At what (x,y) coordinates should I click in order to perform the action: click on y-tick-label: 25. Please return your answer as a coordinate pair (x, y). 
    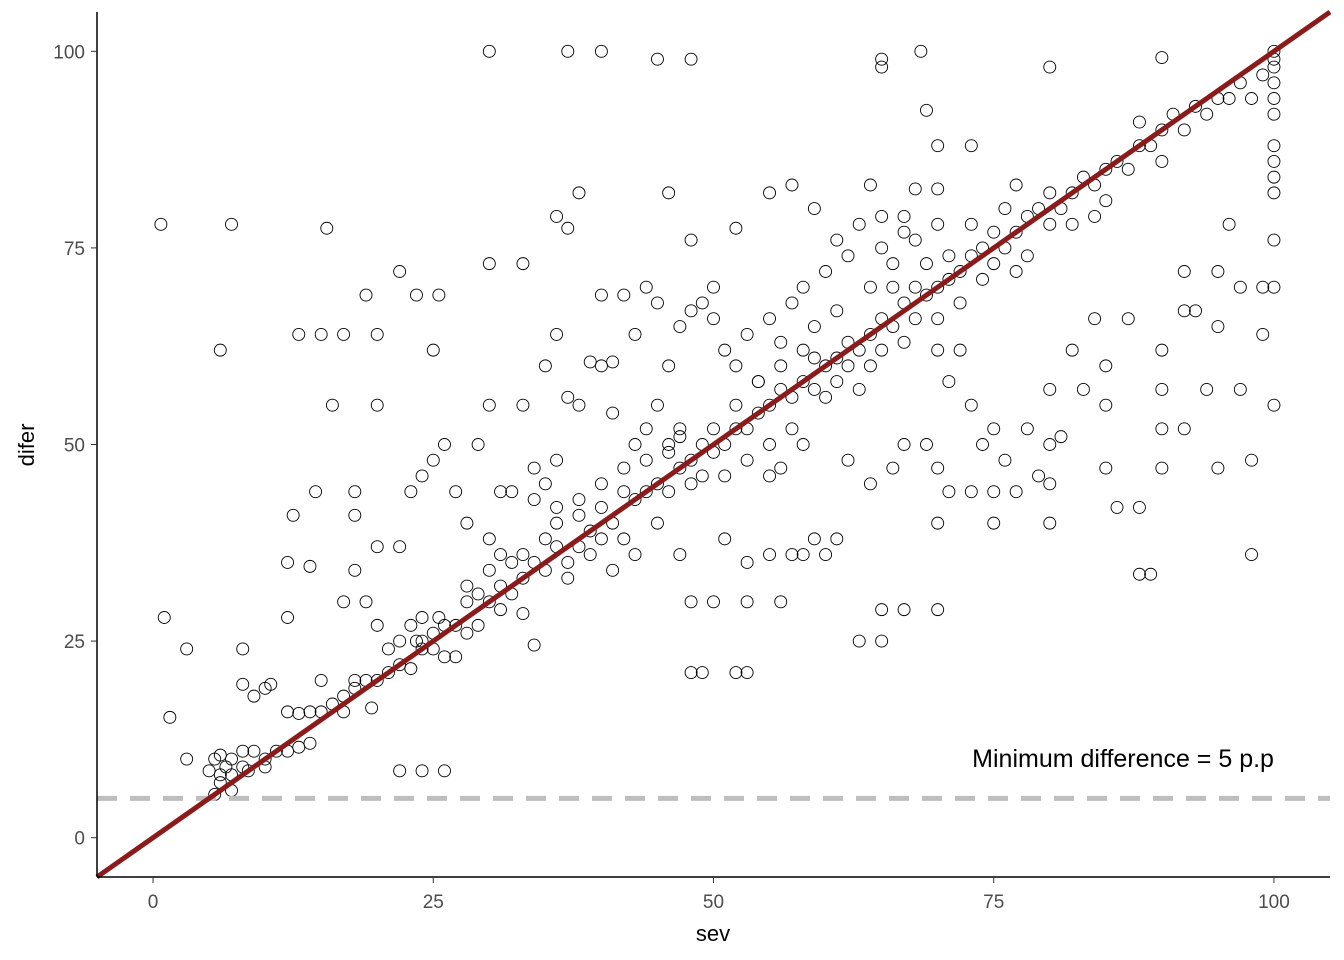
    Looking at the image, I should click on (74, 642).